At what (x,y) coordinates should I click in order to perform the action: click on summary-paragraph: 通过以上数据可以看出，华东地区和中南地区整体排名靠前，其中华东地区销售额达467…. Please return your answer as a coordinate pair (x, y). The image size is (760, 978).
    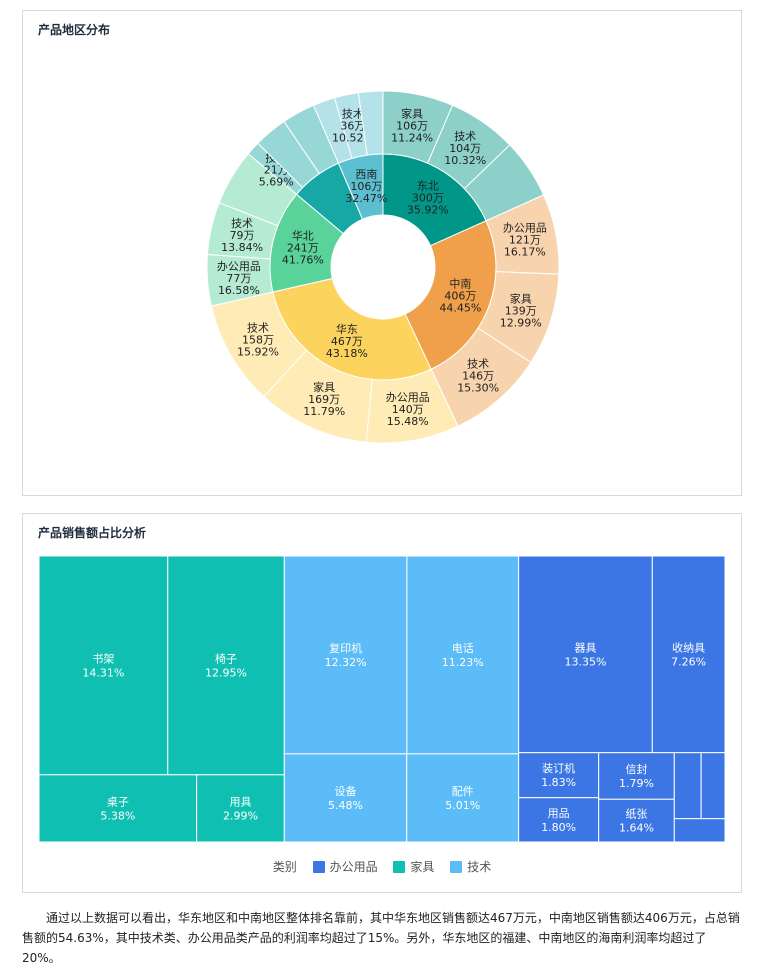
    Looking at the image, I should click on (381, 938).